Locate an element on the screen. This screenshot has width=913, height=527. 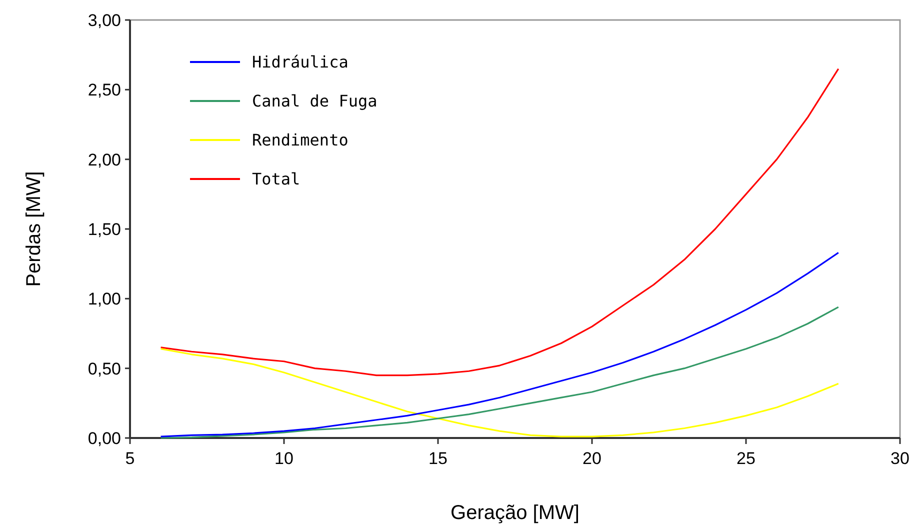
y-axis-title: Perdas [MW] is located at coordinates (34, 229).